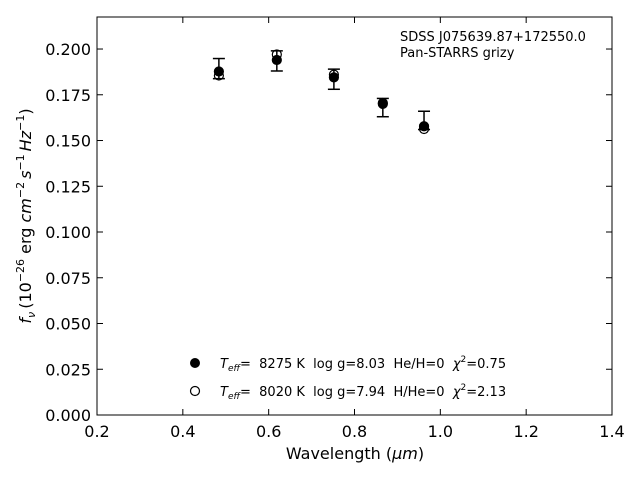 The height and width of the screenshot is (480, 640). I want to click on y-tick-label: 0.000, so click(68, 415).